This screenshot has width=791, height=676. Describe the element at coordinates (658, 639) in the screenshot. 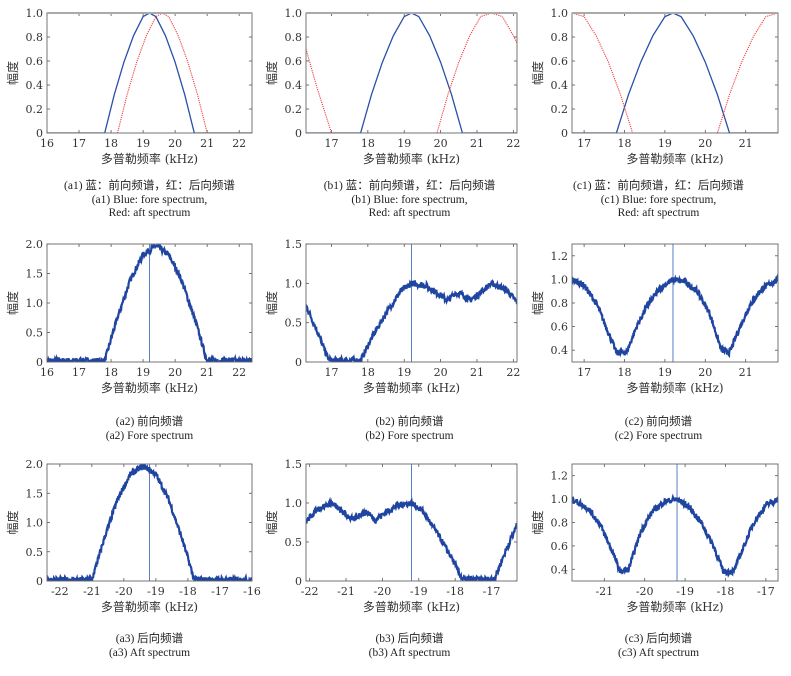

I see `caption-line: (c3) 后向频谱` at that location.